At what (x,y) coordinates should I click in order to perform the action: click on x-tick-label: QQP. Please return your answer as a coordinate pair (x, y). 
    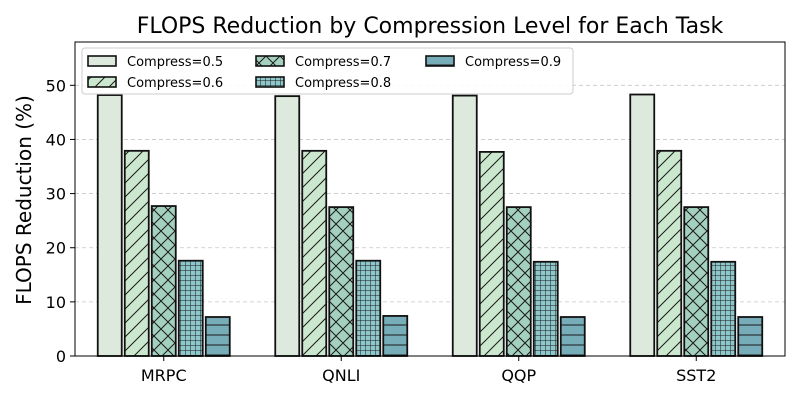
    Looking at the image, I should click on (518, 375).